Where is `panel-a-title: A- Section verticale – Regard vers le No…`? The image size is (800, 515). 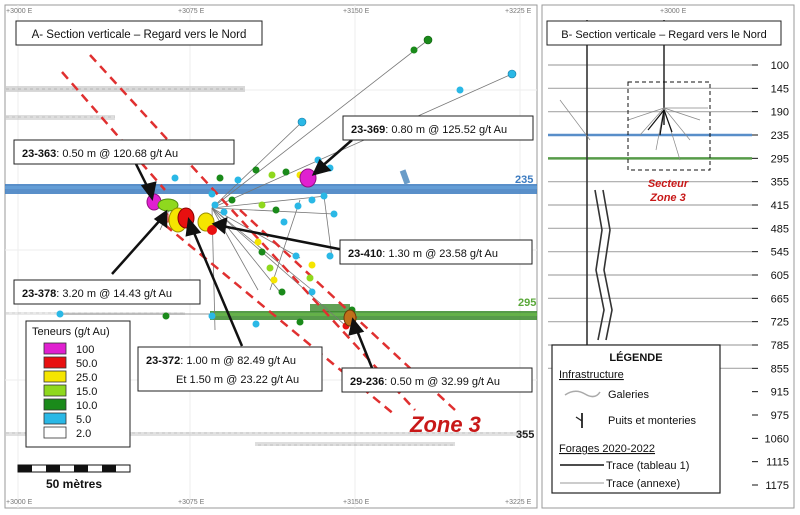
panel-a-title: A- Section verticale – Regard vers le No… is located at coordinates (139, 35).